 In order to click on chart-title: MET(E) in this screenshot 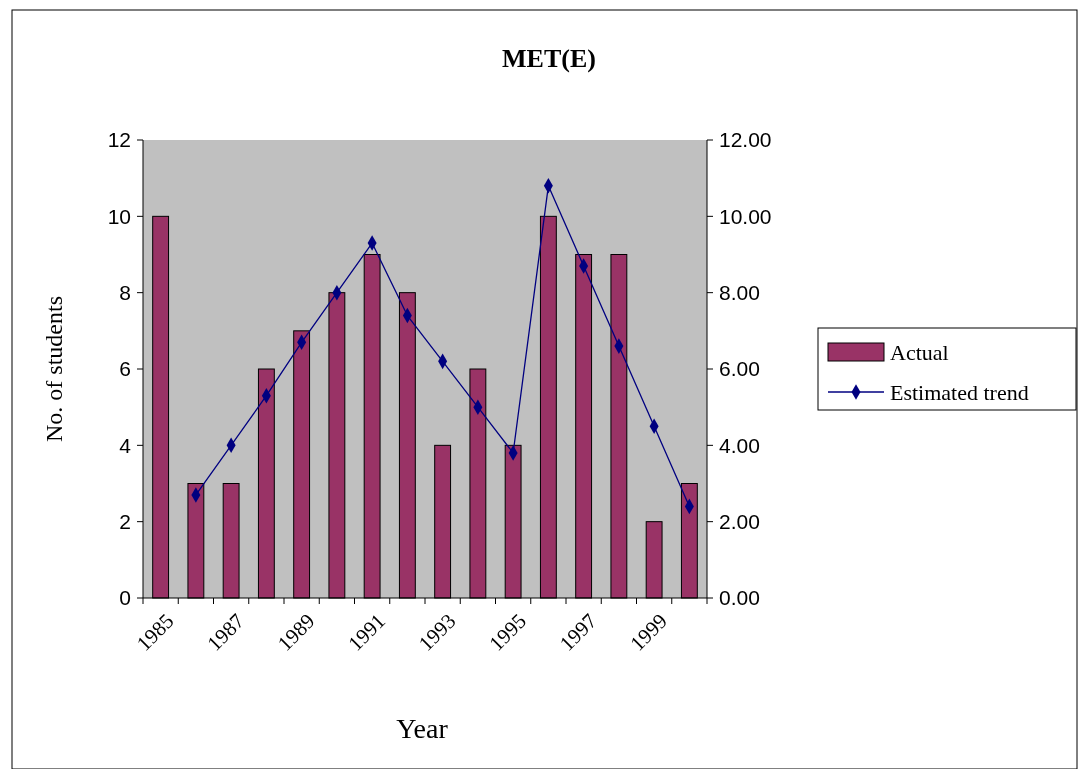, I will do `click(549, 58)`.